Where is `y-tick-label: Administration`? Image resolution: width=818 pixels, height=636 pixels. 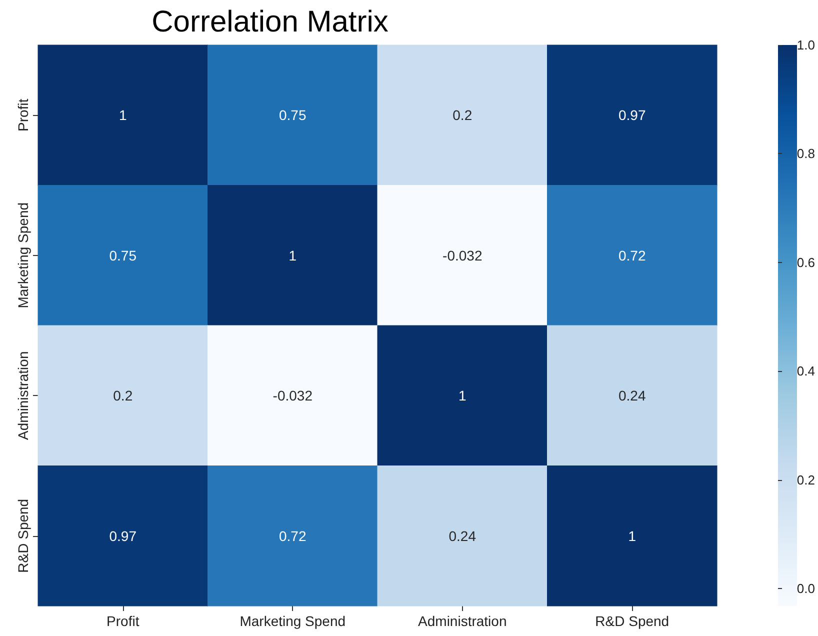
y-tick-label: Administration is located at coordinates (23, 395).